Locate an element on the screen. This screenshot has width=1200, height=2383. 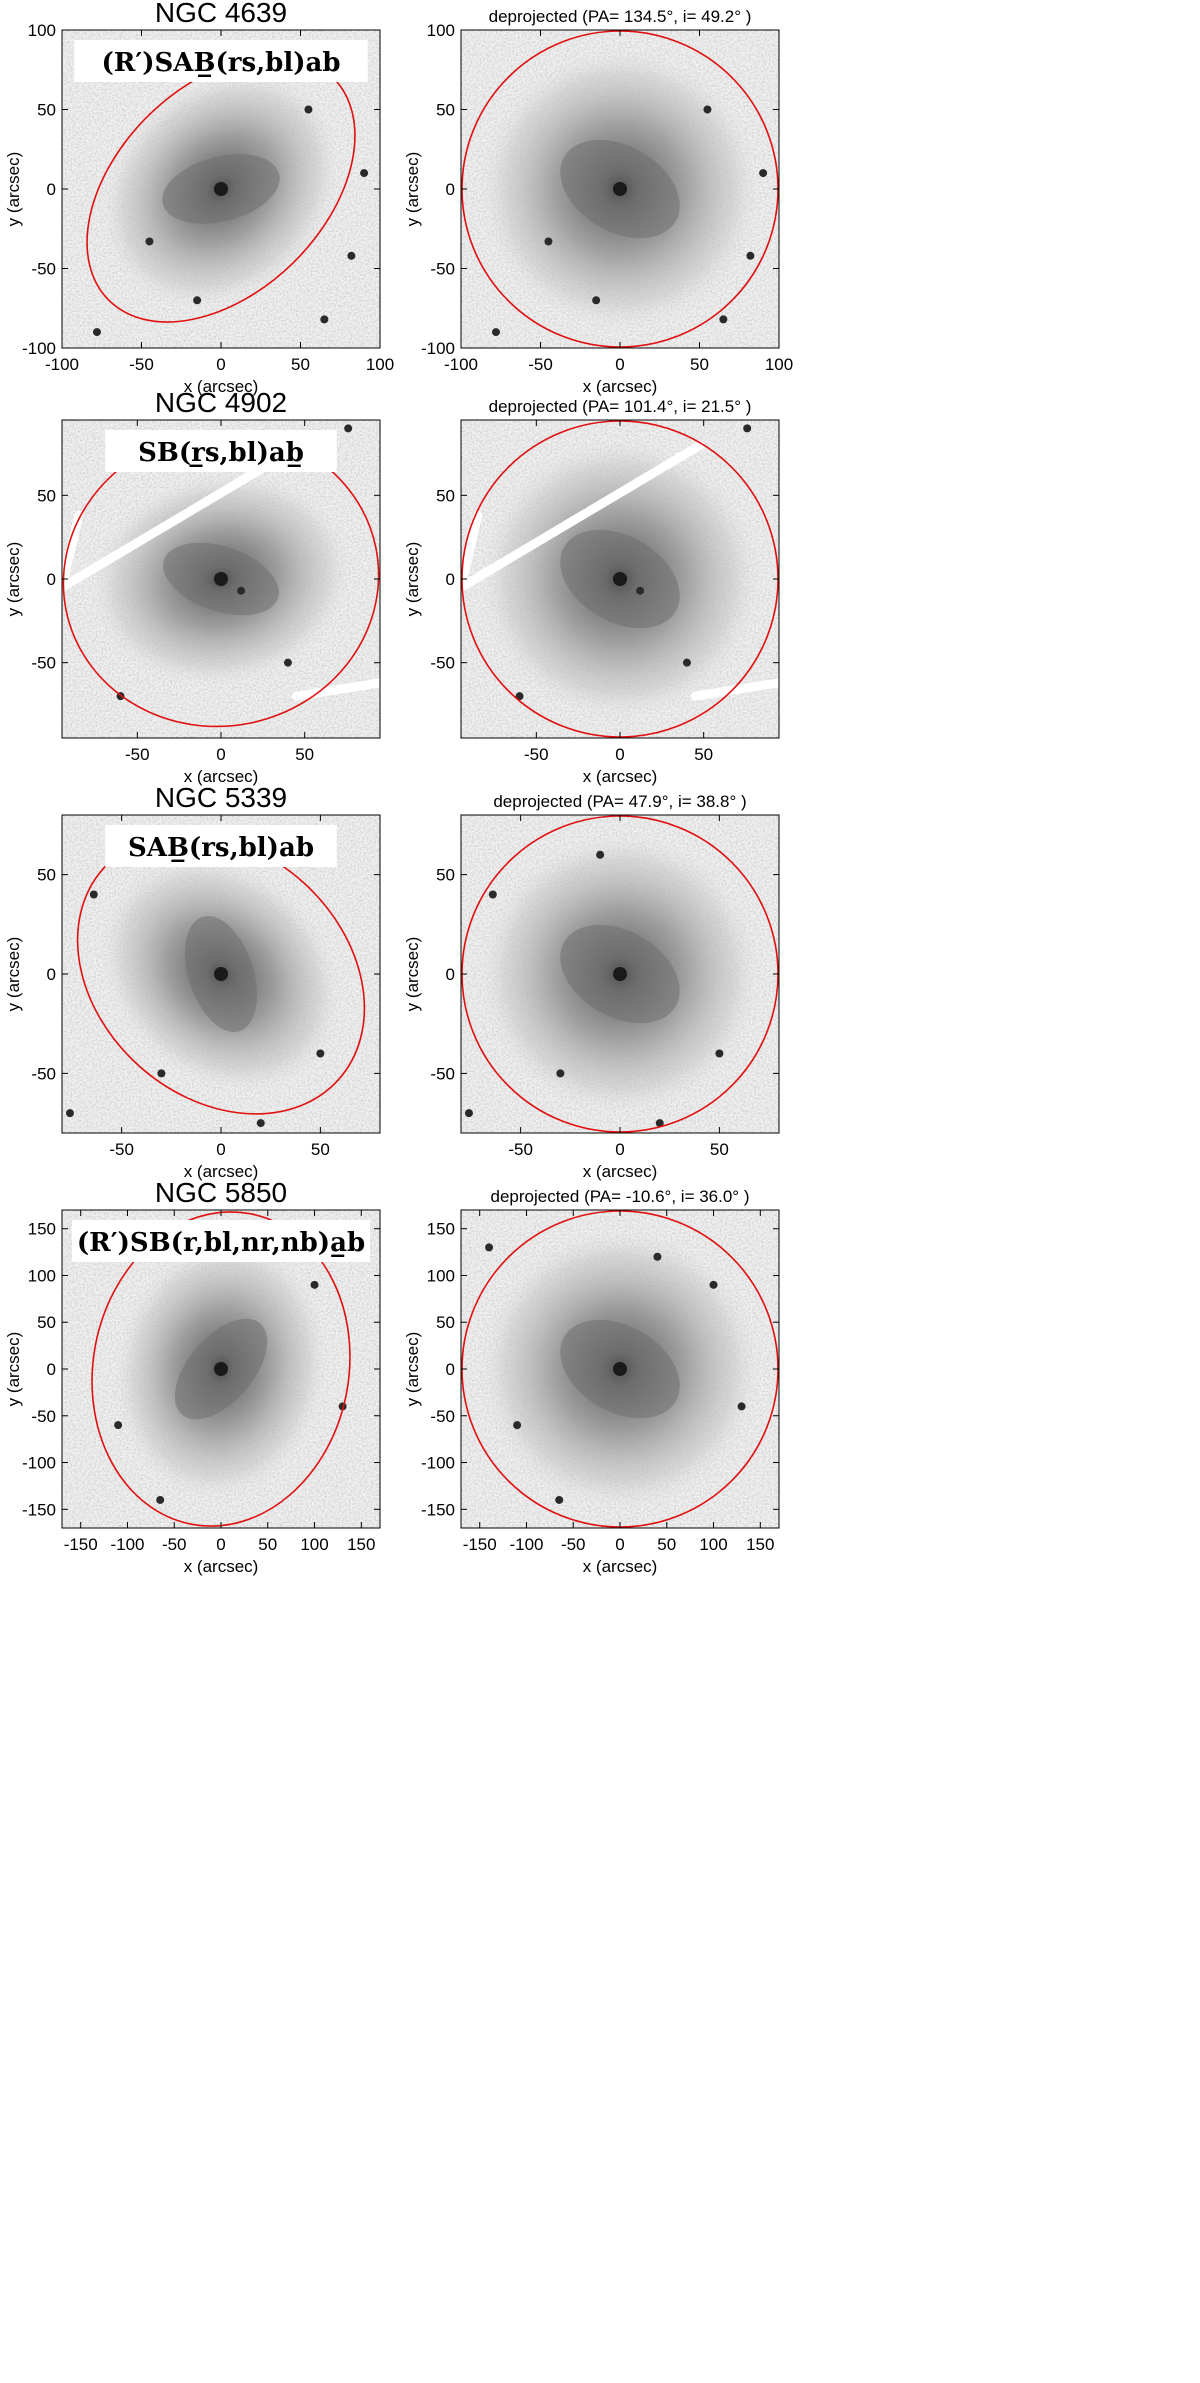
y-tick-label: -150 is located at coordinates (39, 1509).